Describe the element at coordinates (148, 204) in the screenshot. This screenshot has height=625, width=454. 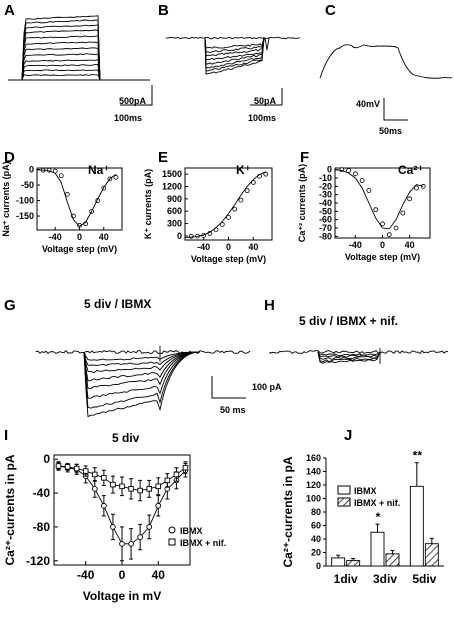
I see `y-axis-label: K⁺ currents (pA)` at that location.